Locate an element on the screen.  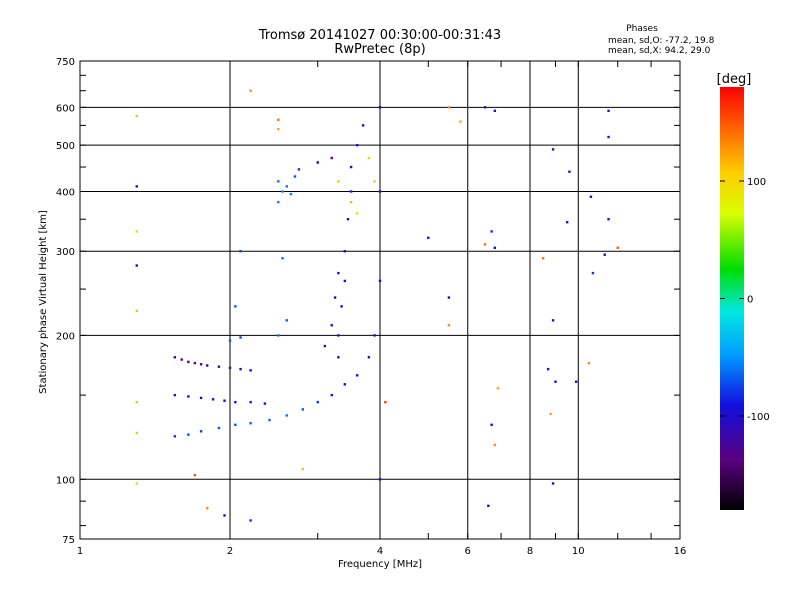
y-tick-label: 500 is located at coordinates (65, 146).